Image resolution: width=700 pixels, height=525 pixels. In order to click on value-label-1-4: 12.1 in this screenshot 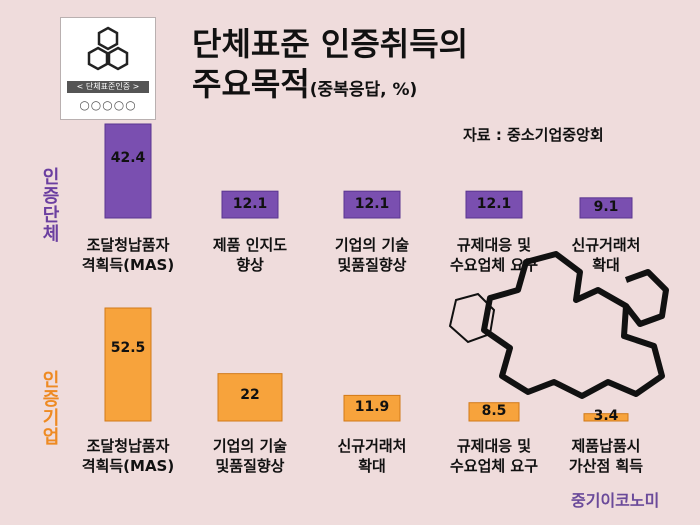, I will do `click(494, 203)`.